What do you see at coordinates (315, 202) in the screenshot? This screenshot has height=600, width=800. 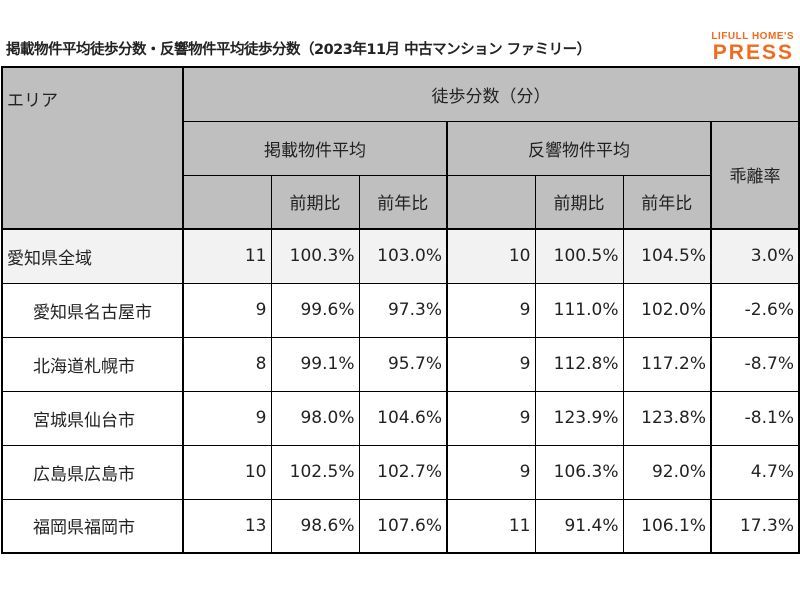 I see `header-listed-prev-period: 前期比` at bounding box center [315, 202].